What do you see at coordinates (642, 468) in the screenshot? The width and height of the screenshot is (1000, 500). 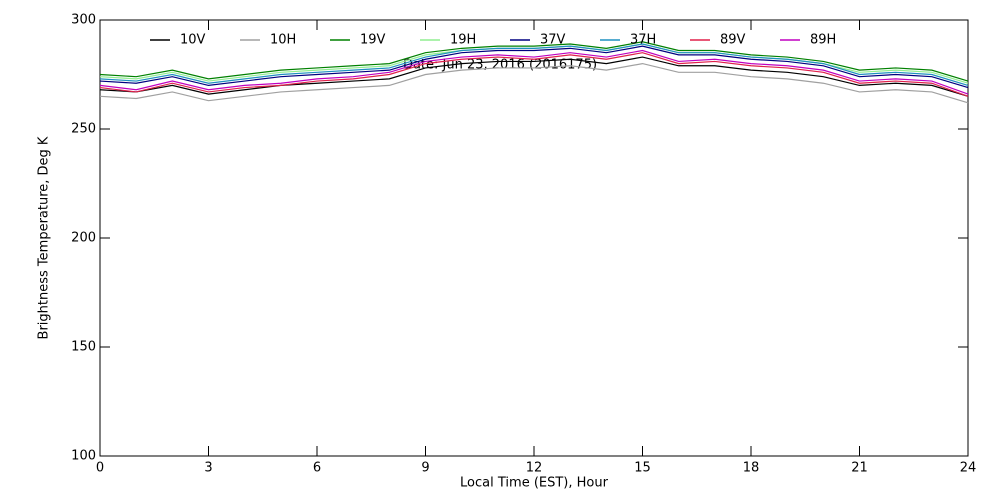 I see `x-tick-label: 15` at bounding box center [642, 468].